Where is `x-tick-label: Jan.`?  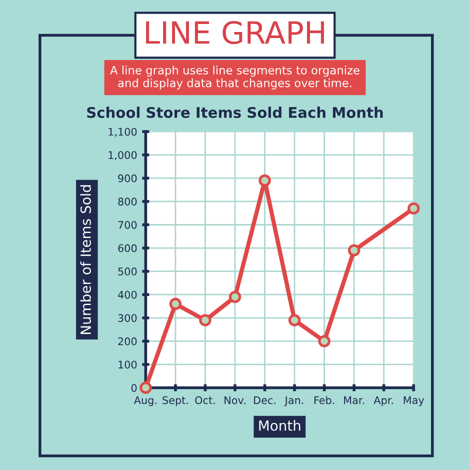 x-tick-label: Jan. is located at coordinates (294, 401).